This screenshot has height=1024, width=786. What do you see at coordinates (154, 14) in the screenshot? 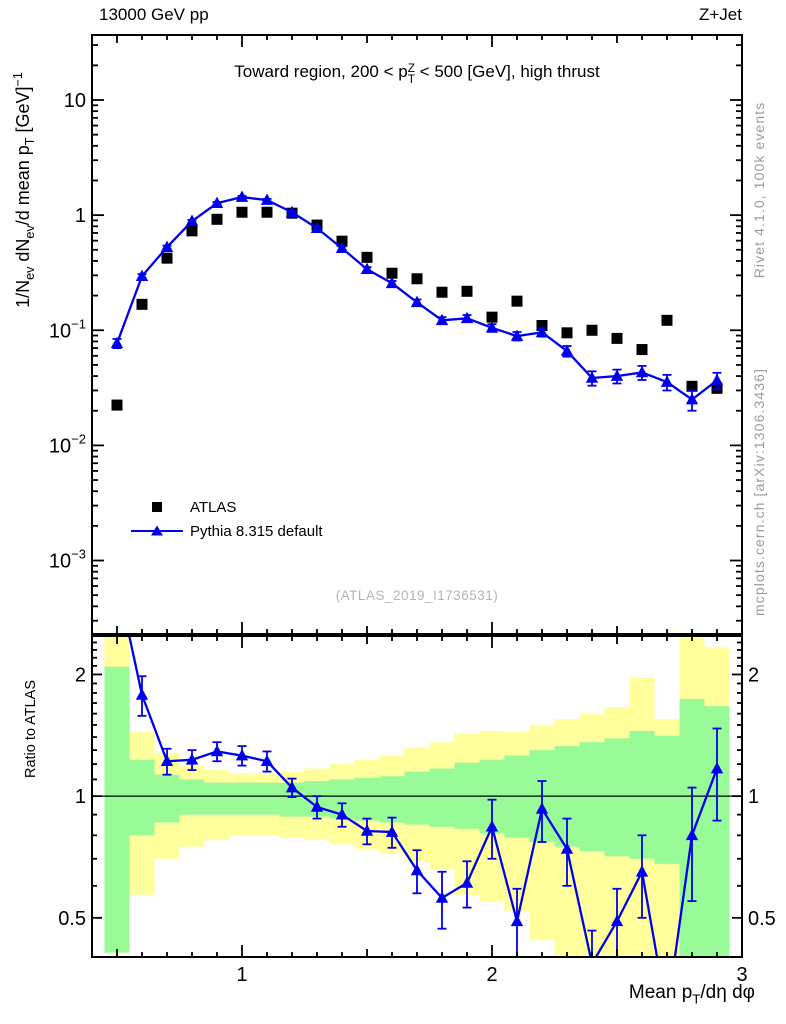
I see `beam-energy-label: 13000 GeV pp` at bounding box center [154, 14].